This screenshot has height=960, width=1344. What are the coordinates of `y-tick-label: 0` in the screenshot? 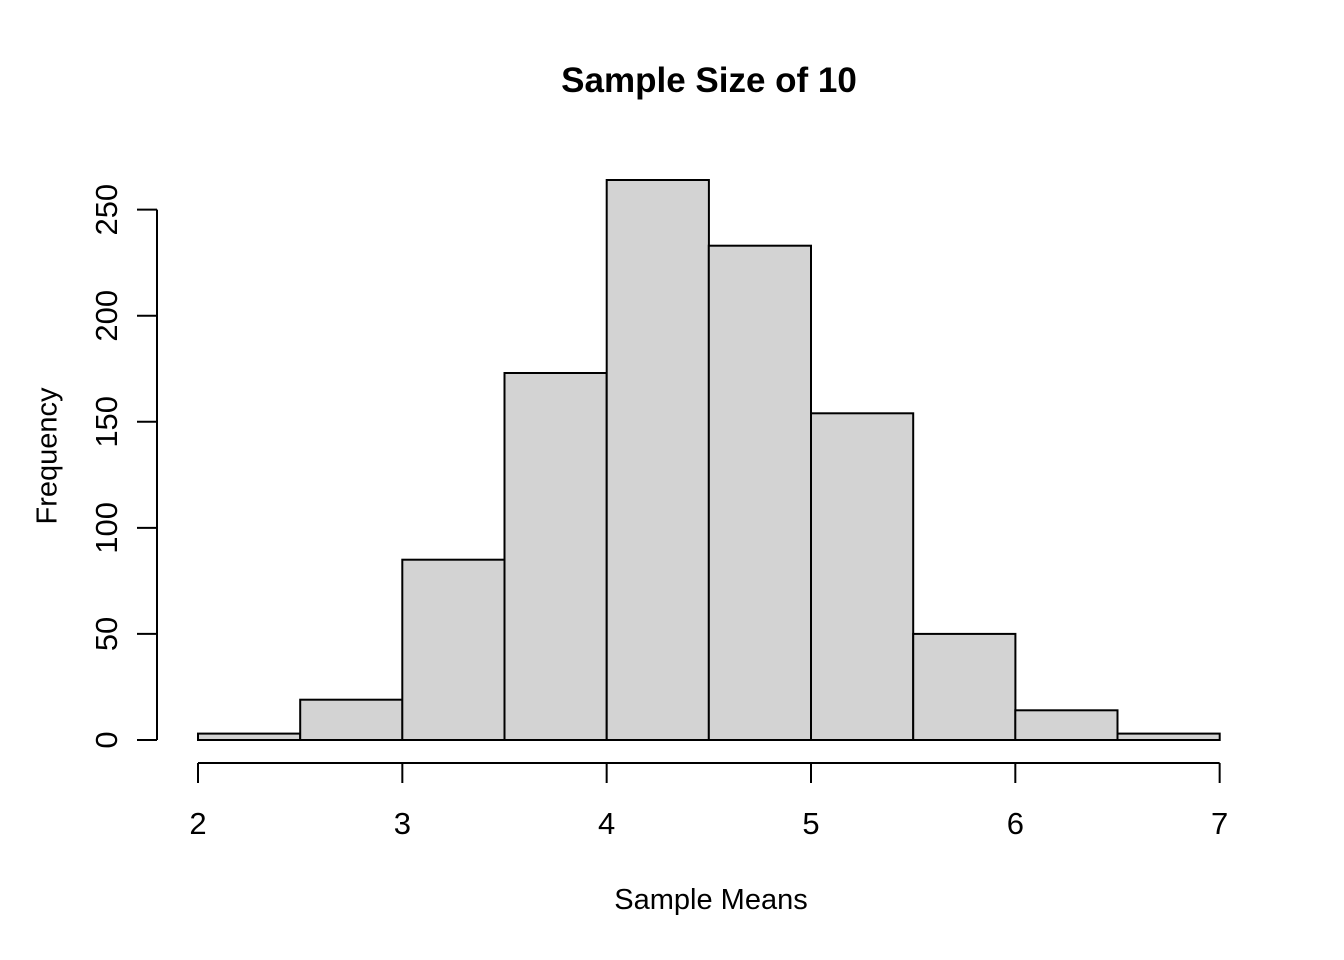 It's located at (106, 739).